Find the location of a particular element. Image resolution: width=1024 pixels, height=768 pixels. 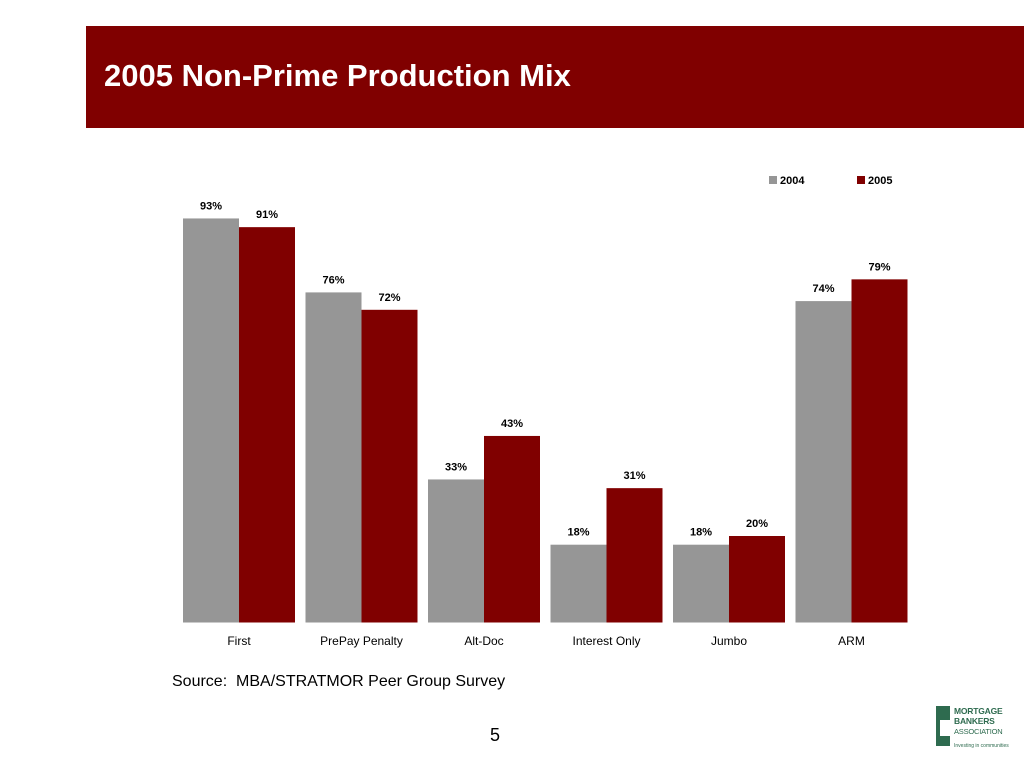

category-label-5: ARM is located at coordinates (851, 641).